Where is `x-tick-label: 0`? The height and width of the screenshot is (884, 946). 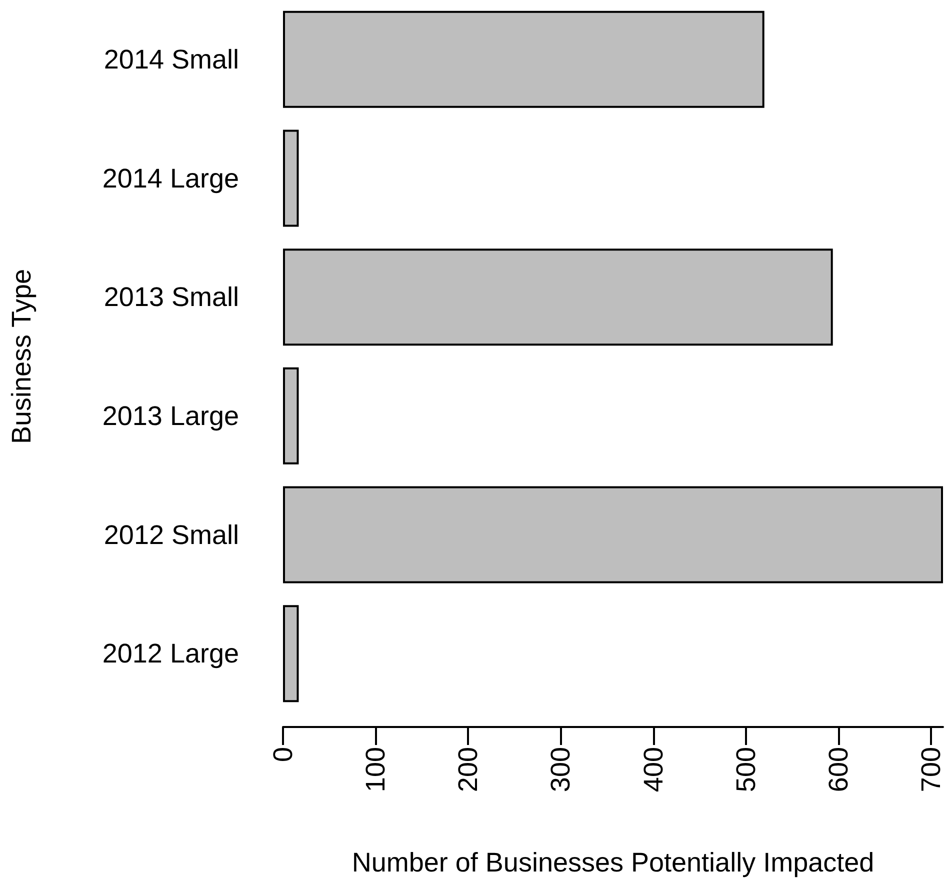 x-tick-label: 0 is located at coordinates (283, 754).